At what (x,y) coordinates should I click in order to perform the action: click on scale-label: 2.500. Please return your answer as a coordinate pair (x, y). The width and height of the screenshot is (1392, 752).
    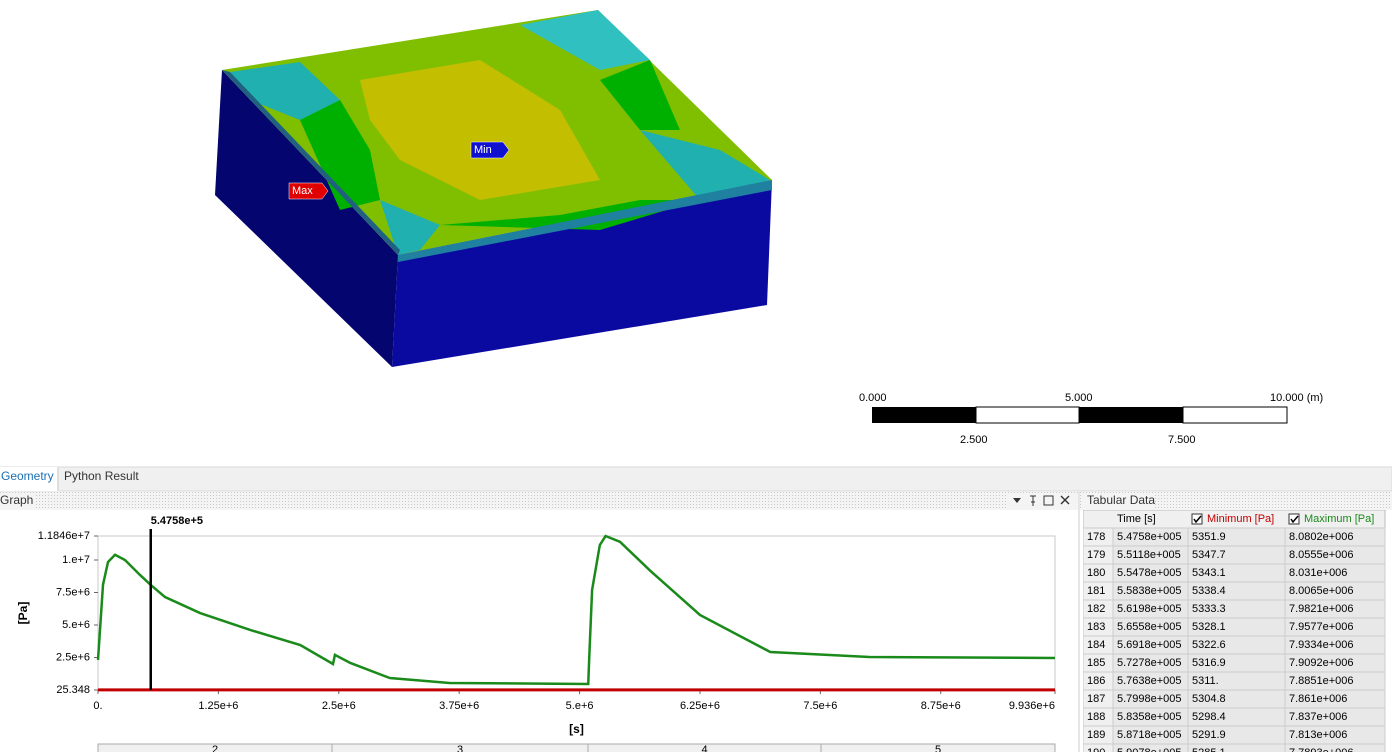
    Looking at the image, I should click on (974, 440).